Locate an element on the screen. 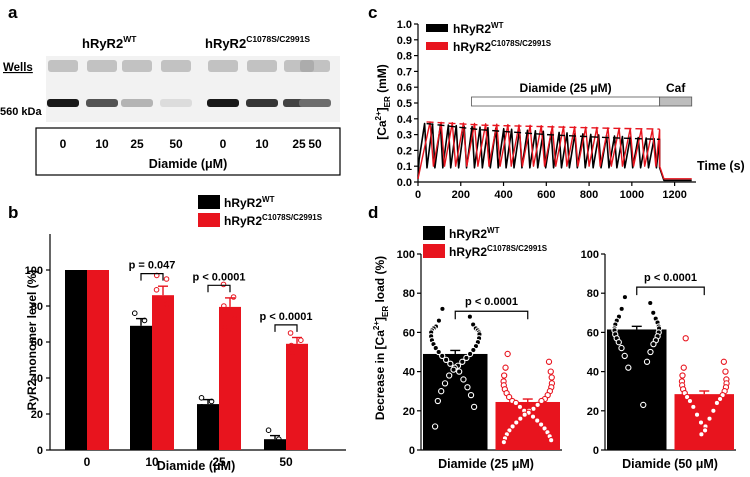 The height and width of the screenshot is (477, 750). chart-d2-ytick-label: 40 is located at coordinates (593, 373).